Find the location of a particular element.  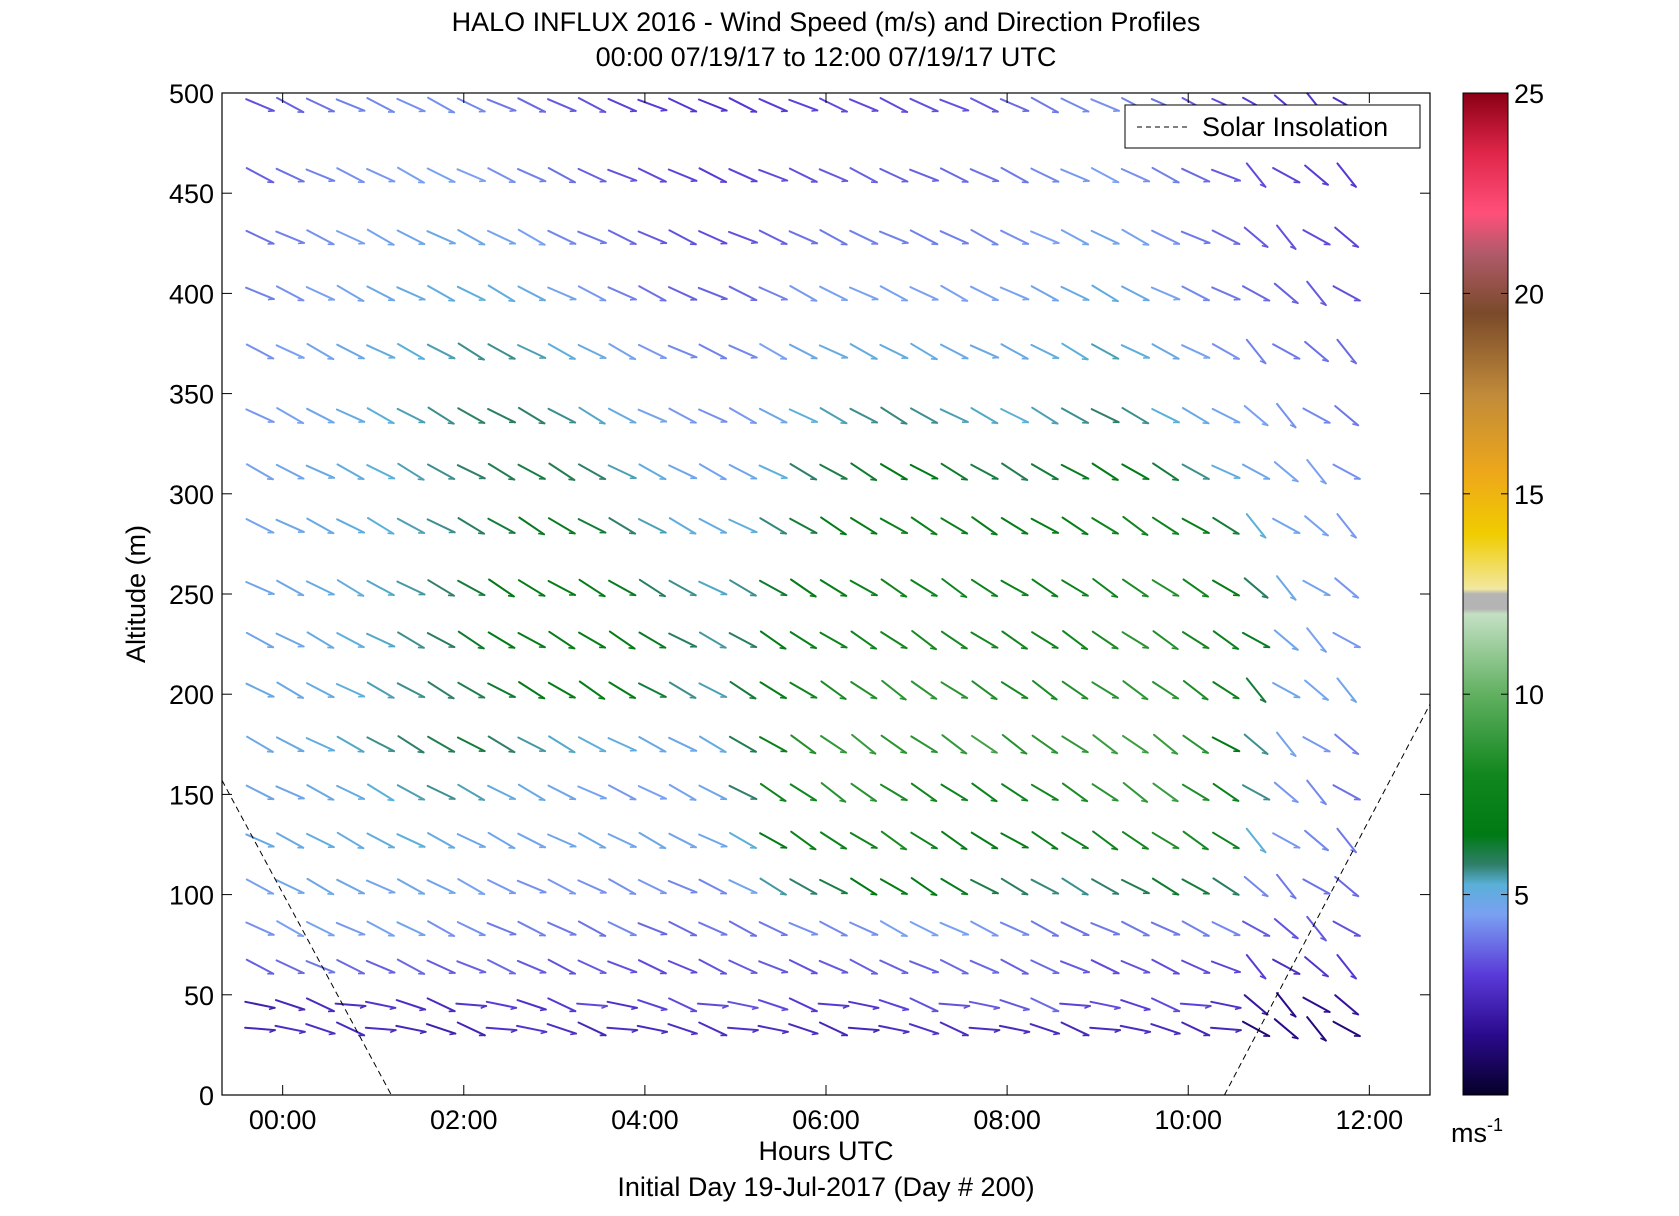

x-tick-label: 06:00 is located at coordinates (826, 1120).